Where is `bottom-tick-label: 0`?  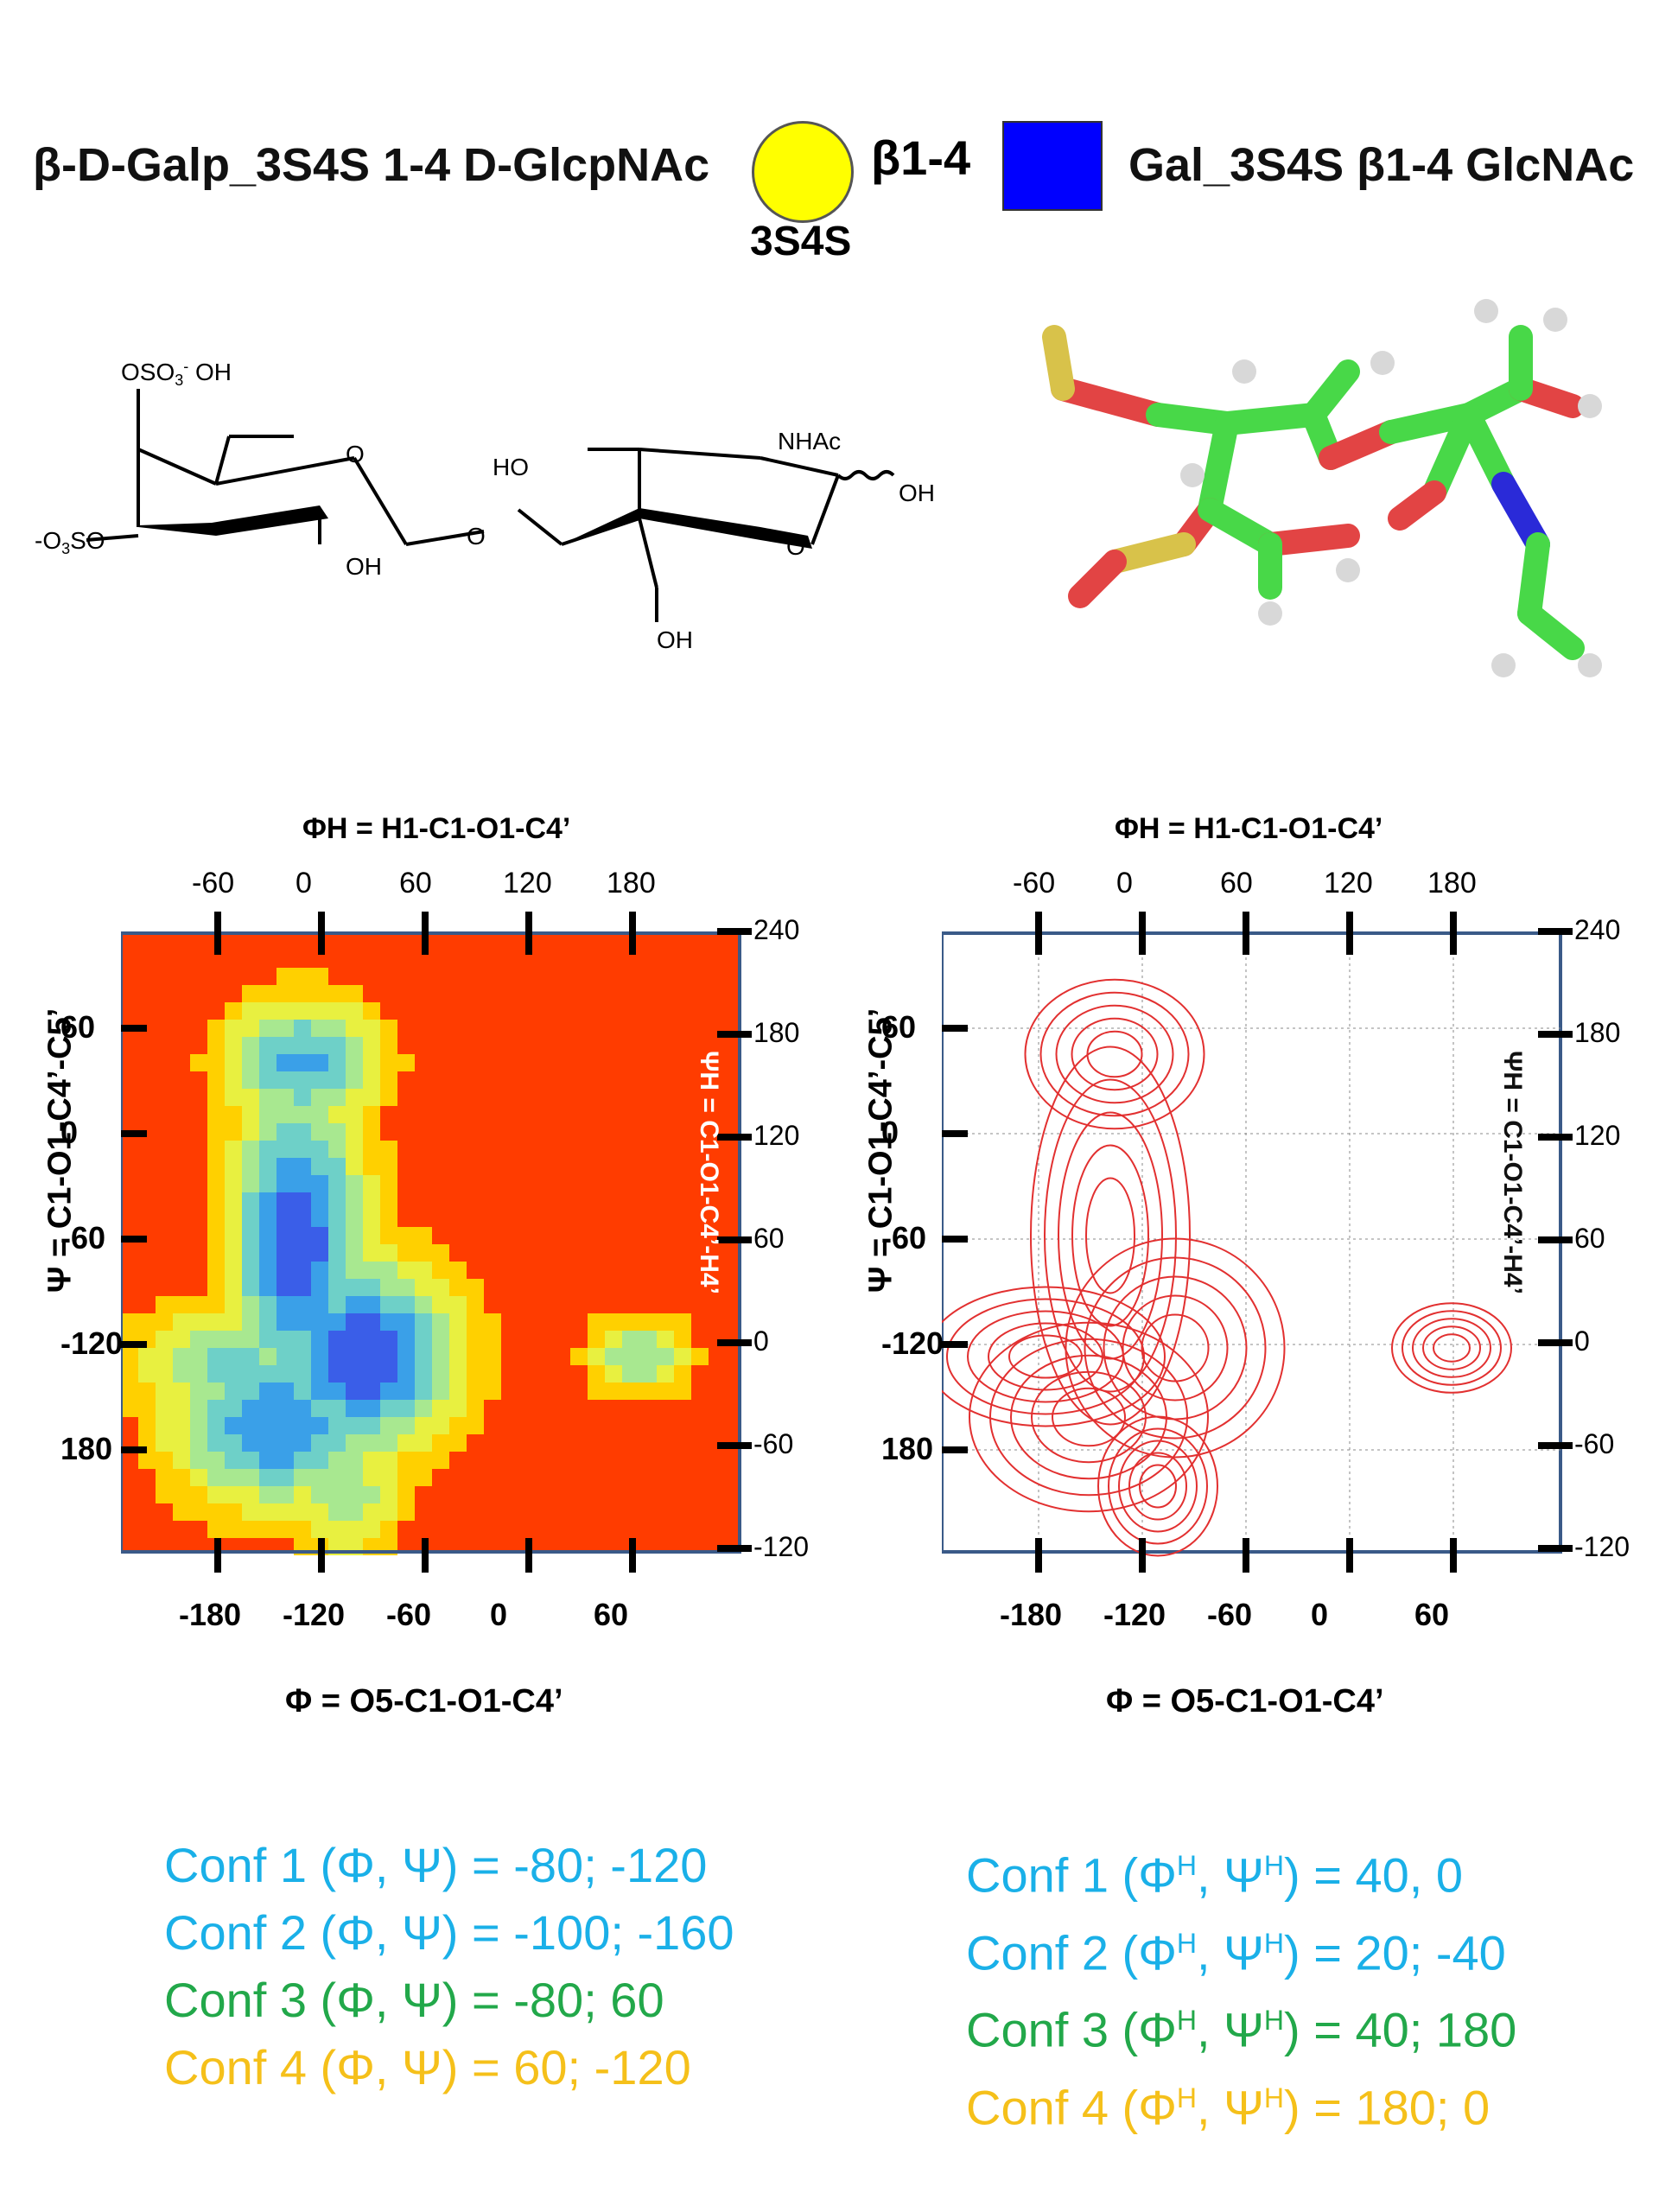 bottom-tick-label: 0 is located at coordinates (1320, 1614).